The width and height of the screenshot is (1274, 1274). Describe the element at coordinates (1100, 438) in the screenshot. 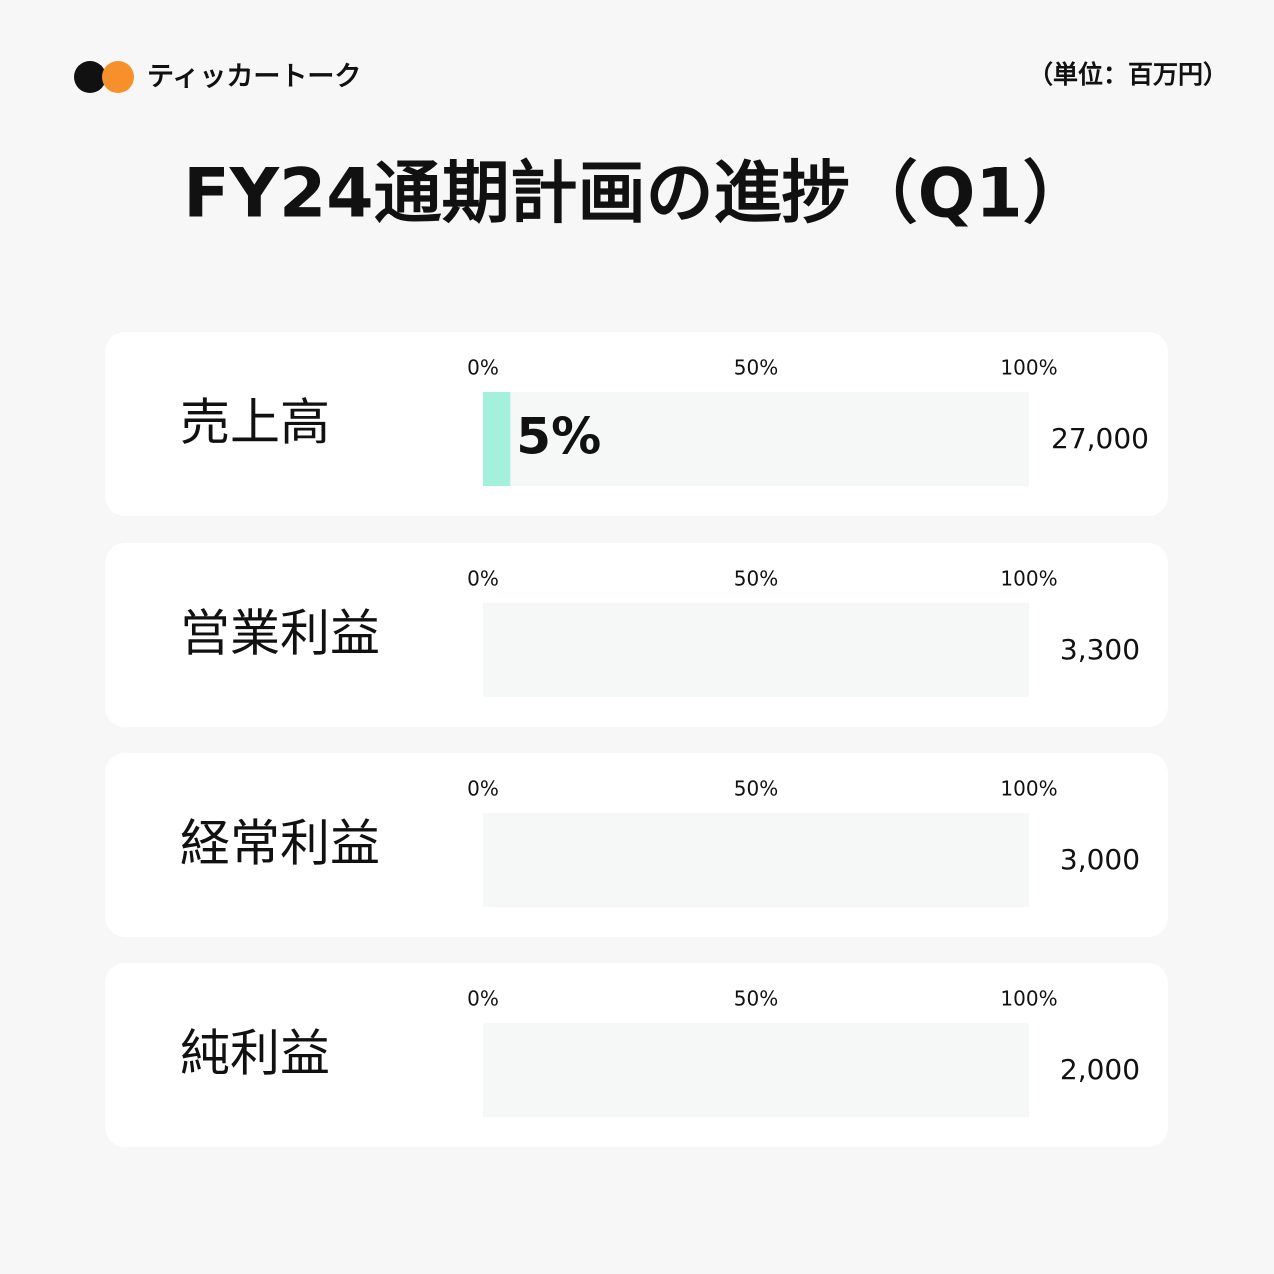

I see `plan-label: 27,000` at that location.